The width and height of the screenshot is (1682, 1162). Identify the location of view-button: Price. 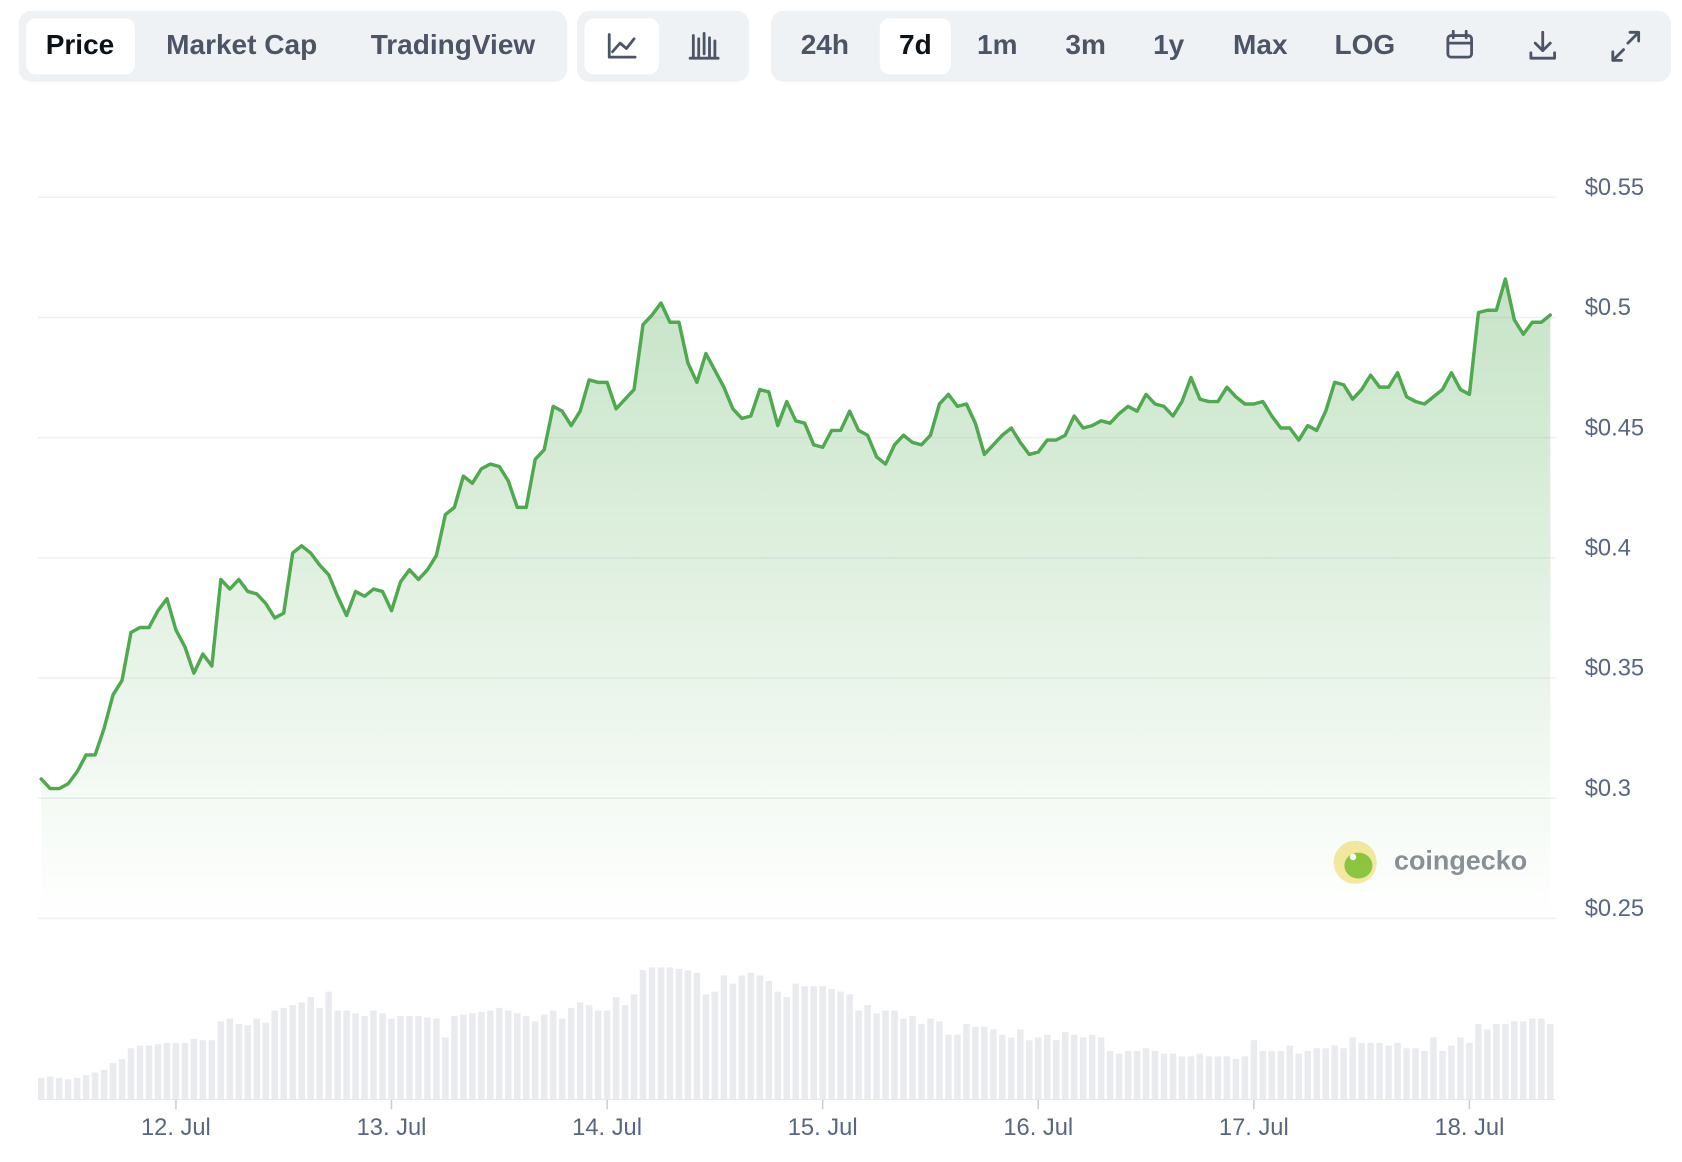
(80, 44).